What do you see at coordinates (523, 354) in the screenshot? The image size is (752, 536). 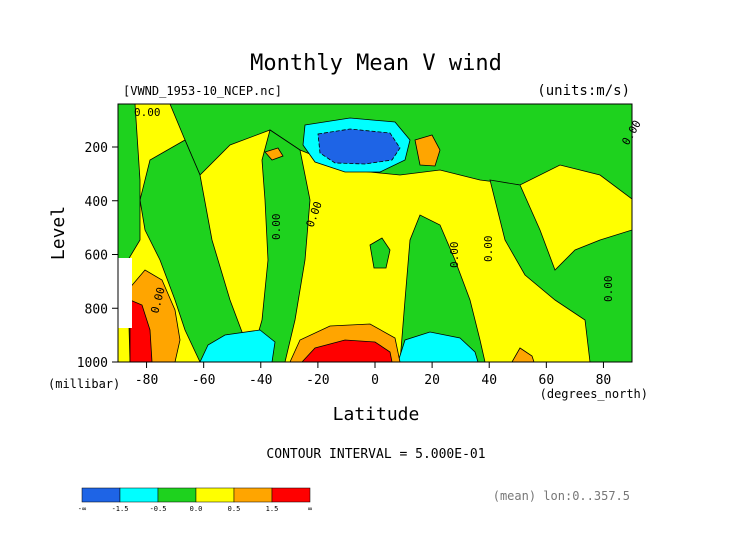 I see `fill-orange-surface-50N` at bounding box center [523, 354].